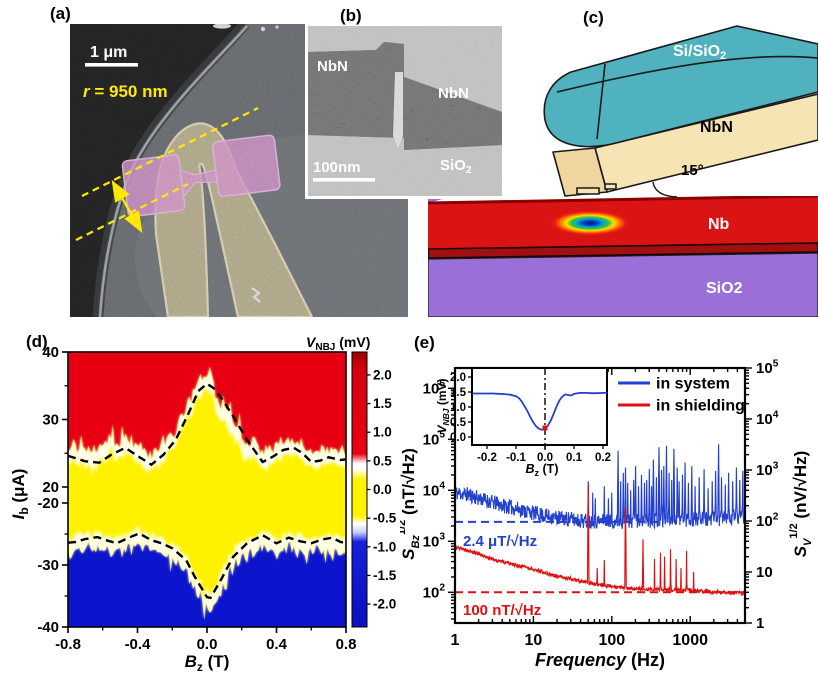 The height and width of the screenshot is (692, 818). I want to click on scale-bar-label: 100nm, so click(337, 167).